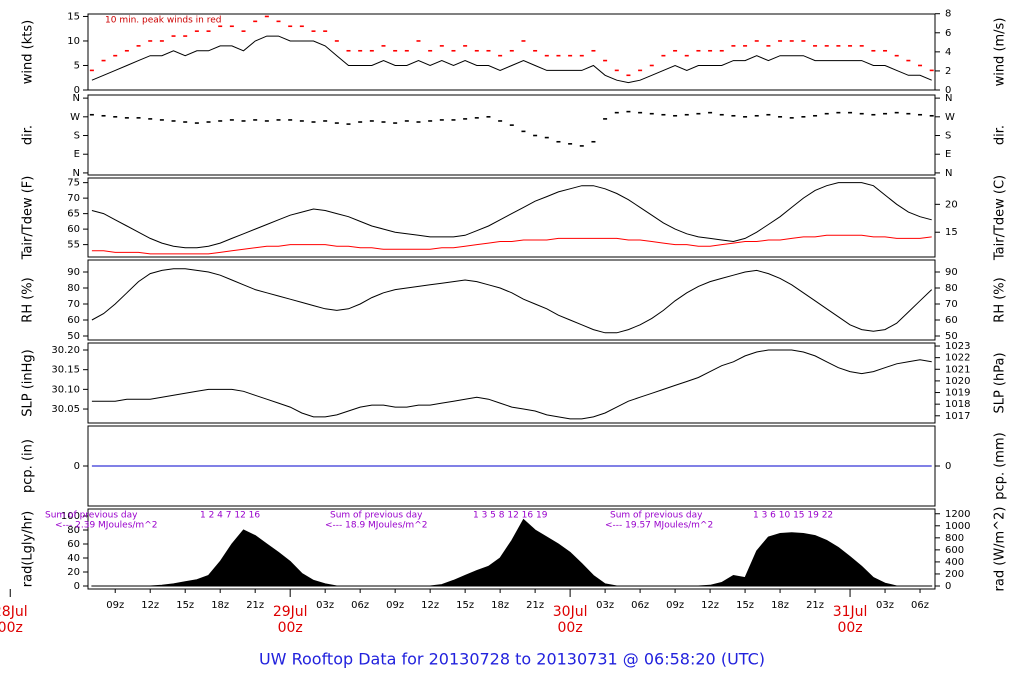  I want to click on y-tick-label: 5, so click(77, 65).